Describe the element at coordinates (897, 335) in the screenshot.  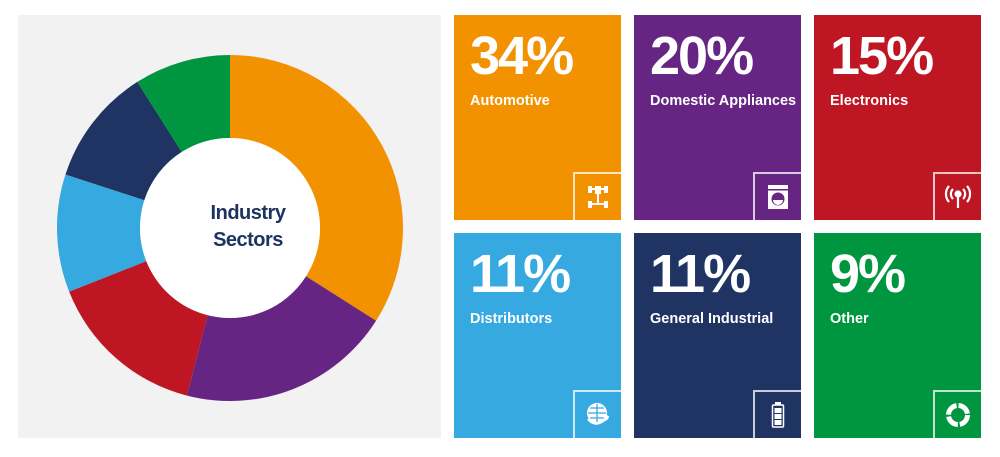
I see `tile-other: 9% Other` at that location.